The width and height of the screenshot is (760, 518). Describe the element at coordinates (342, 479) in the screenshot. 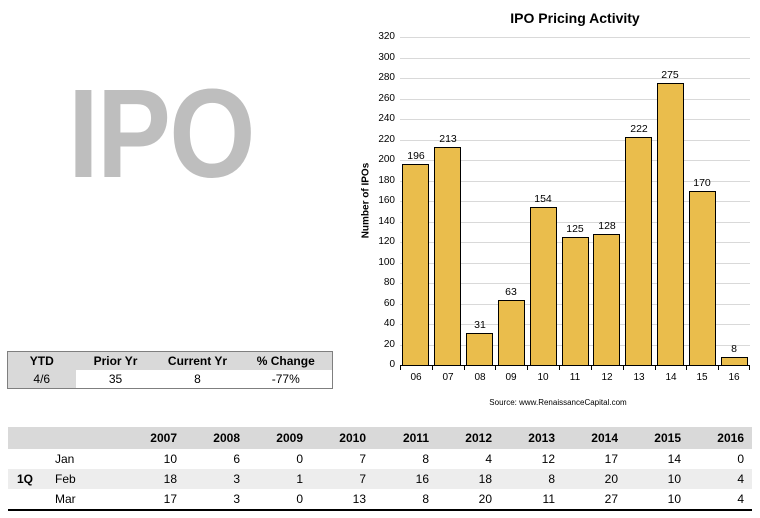

I see `monthly-value-cell: 7` at that location.